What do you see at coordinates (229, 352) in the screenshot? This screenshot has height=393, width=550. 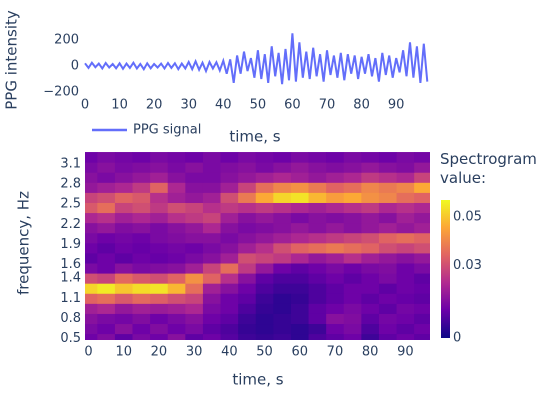 I see `x-tick-label: 40` at bounding box center [229, 352].